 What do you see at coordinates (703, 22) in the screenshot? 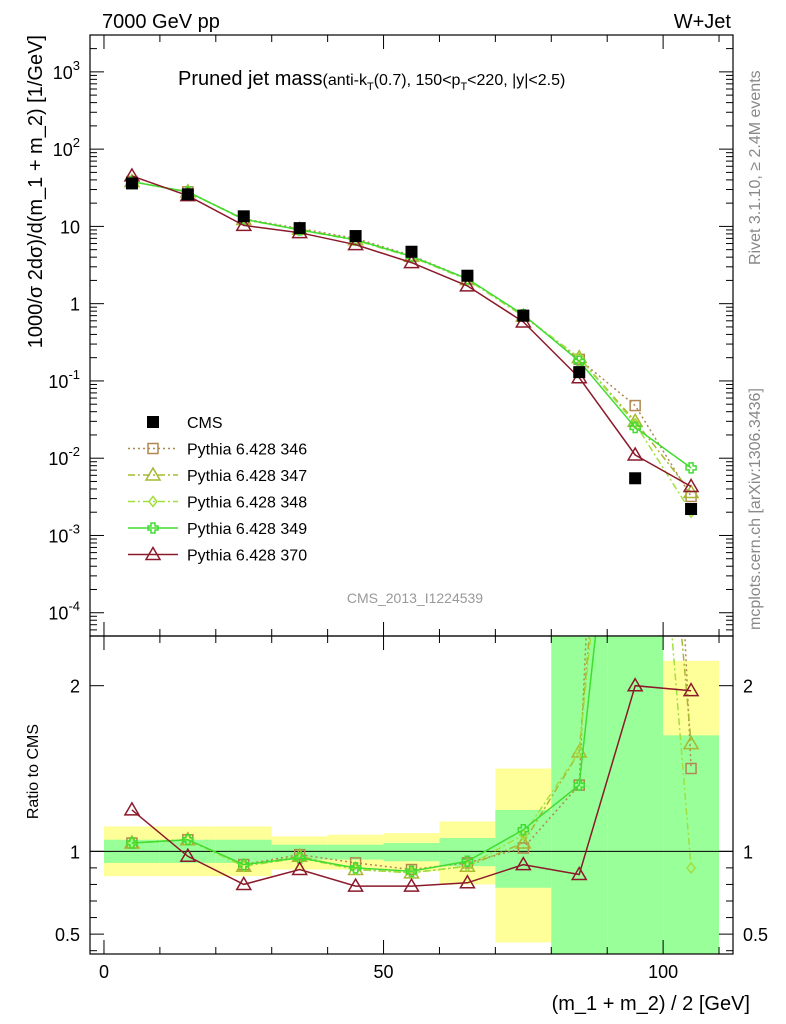
I see `header-right: W+Jet` at bounding box center [703, 22].